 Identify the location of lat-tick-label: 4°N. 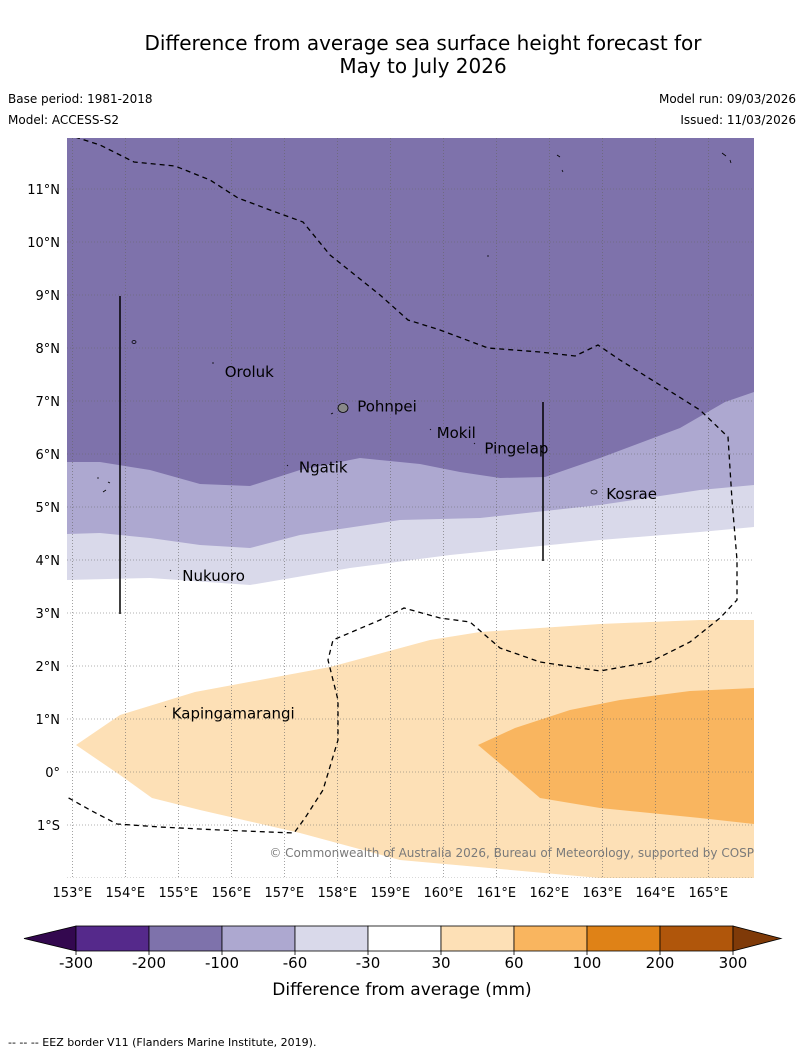
(48, 561).